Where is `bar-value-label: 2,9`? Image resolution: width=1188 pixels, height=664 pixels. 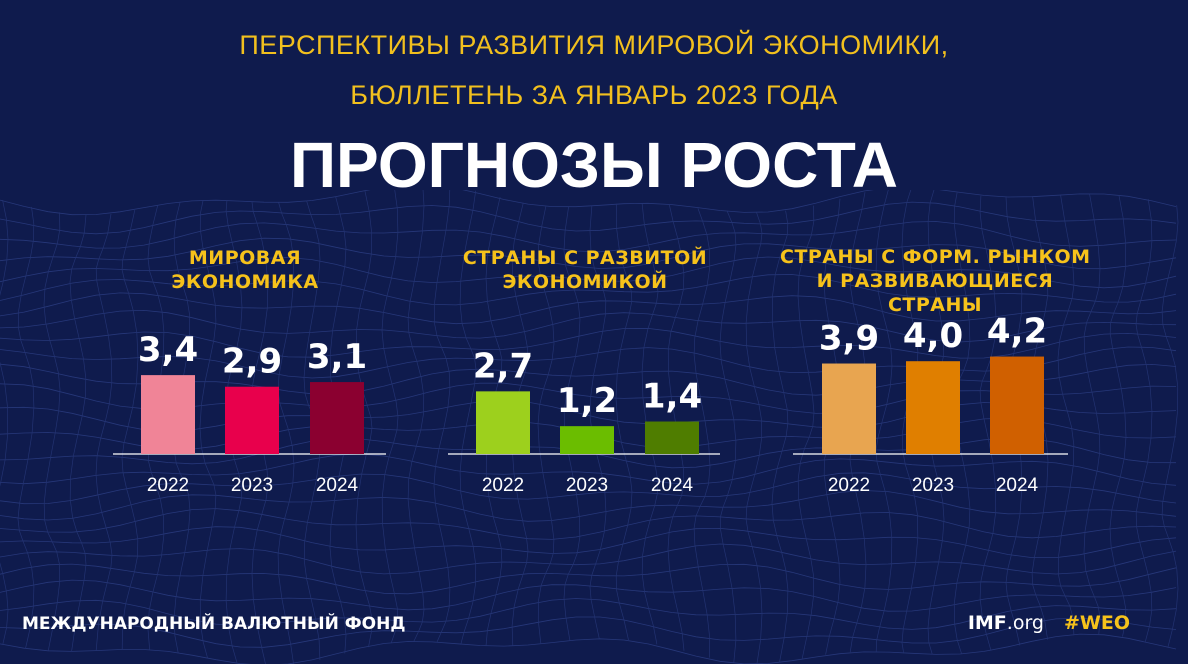
bar-value-label: 2,9 is located at coordinates (252, 362).